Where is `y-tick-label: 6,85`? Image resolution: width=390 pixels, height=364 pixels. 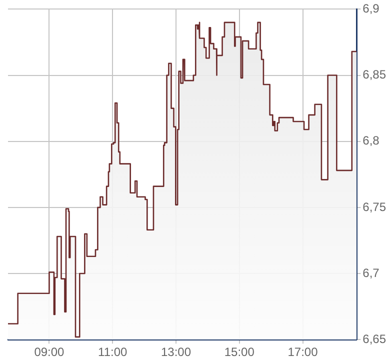 y-tick-label: 6,85 is located at coordinates (374, 75).